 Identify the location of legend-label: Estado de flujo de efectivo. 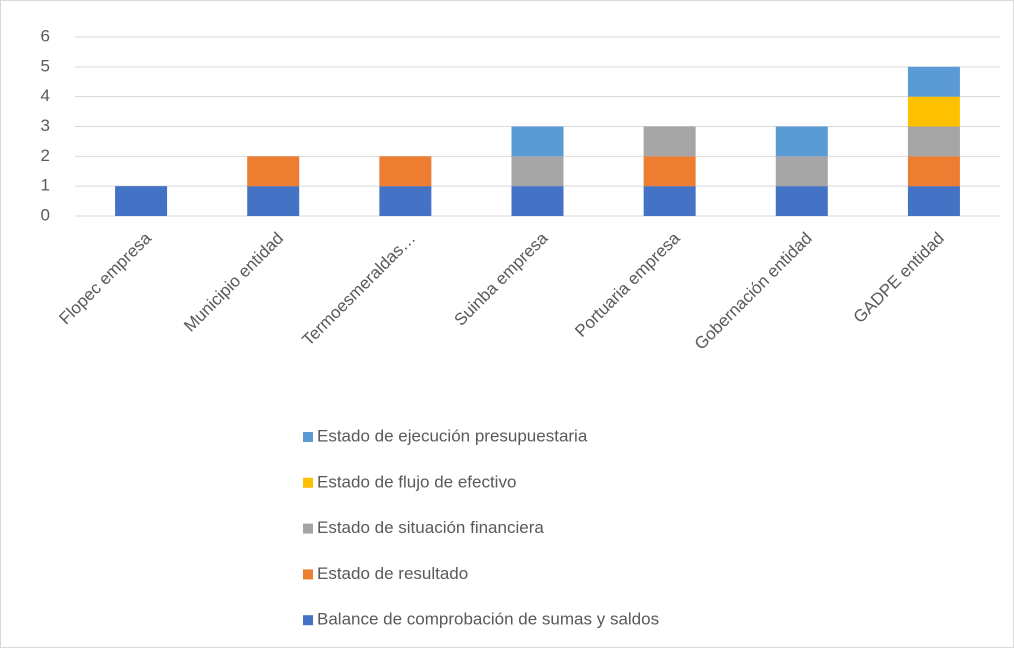
(416, 481).